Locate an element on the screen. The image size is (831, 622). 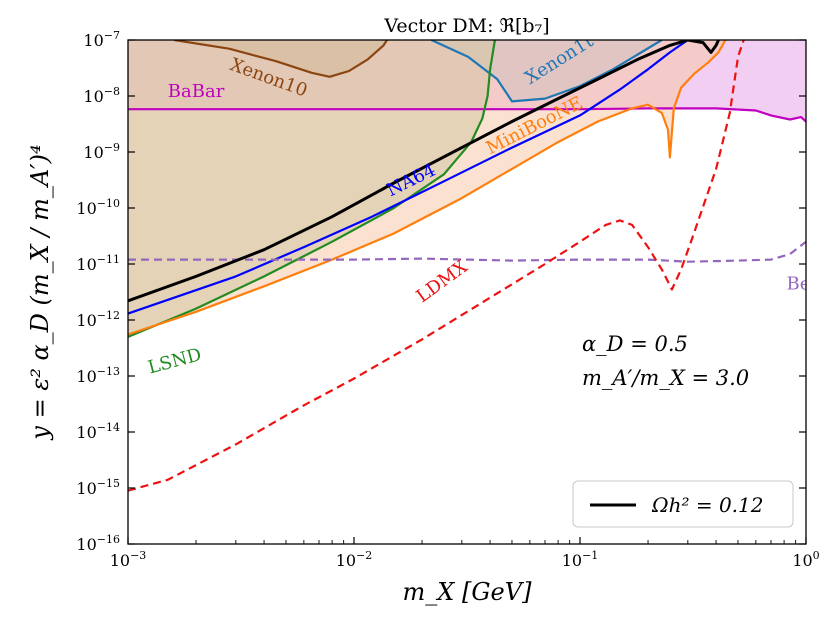
x-tick-label: 10⁰ is located at coordinates (805, 559).